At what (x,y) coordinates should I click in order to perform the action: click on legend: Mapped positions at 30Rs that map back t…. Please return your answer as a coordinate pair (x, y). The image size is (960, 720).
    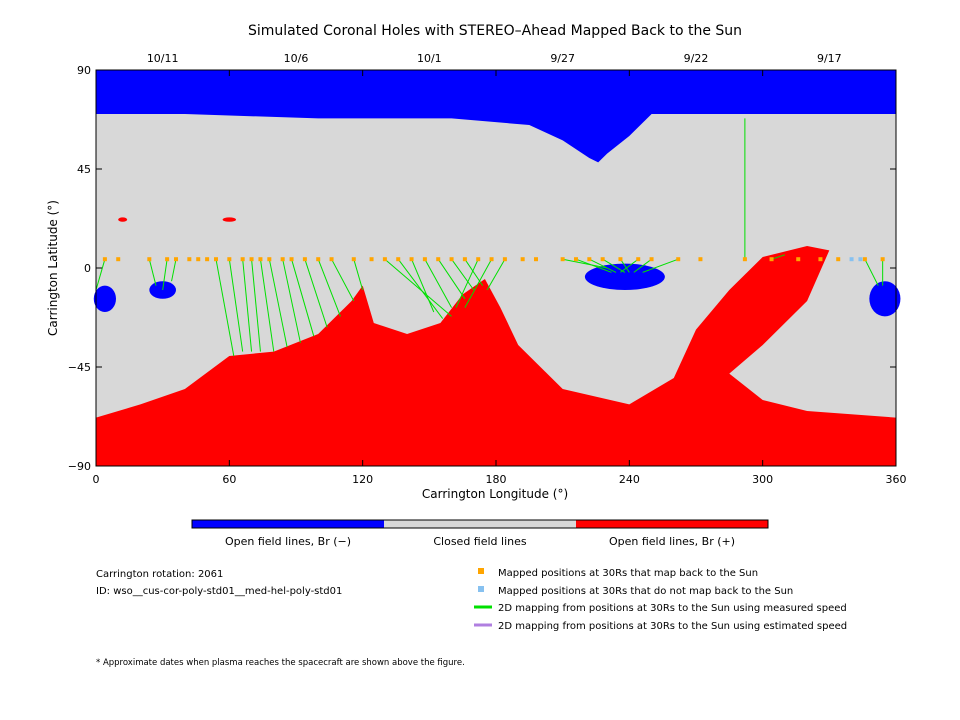
    Looking at the image, I should click on (660, 600).